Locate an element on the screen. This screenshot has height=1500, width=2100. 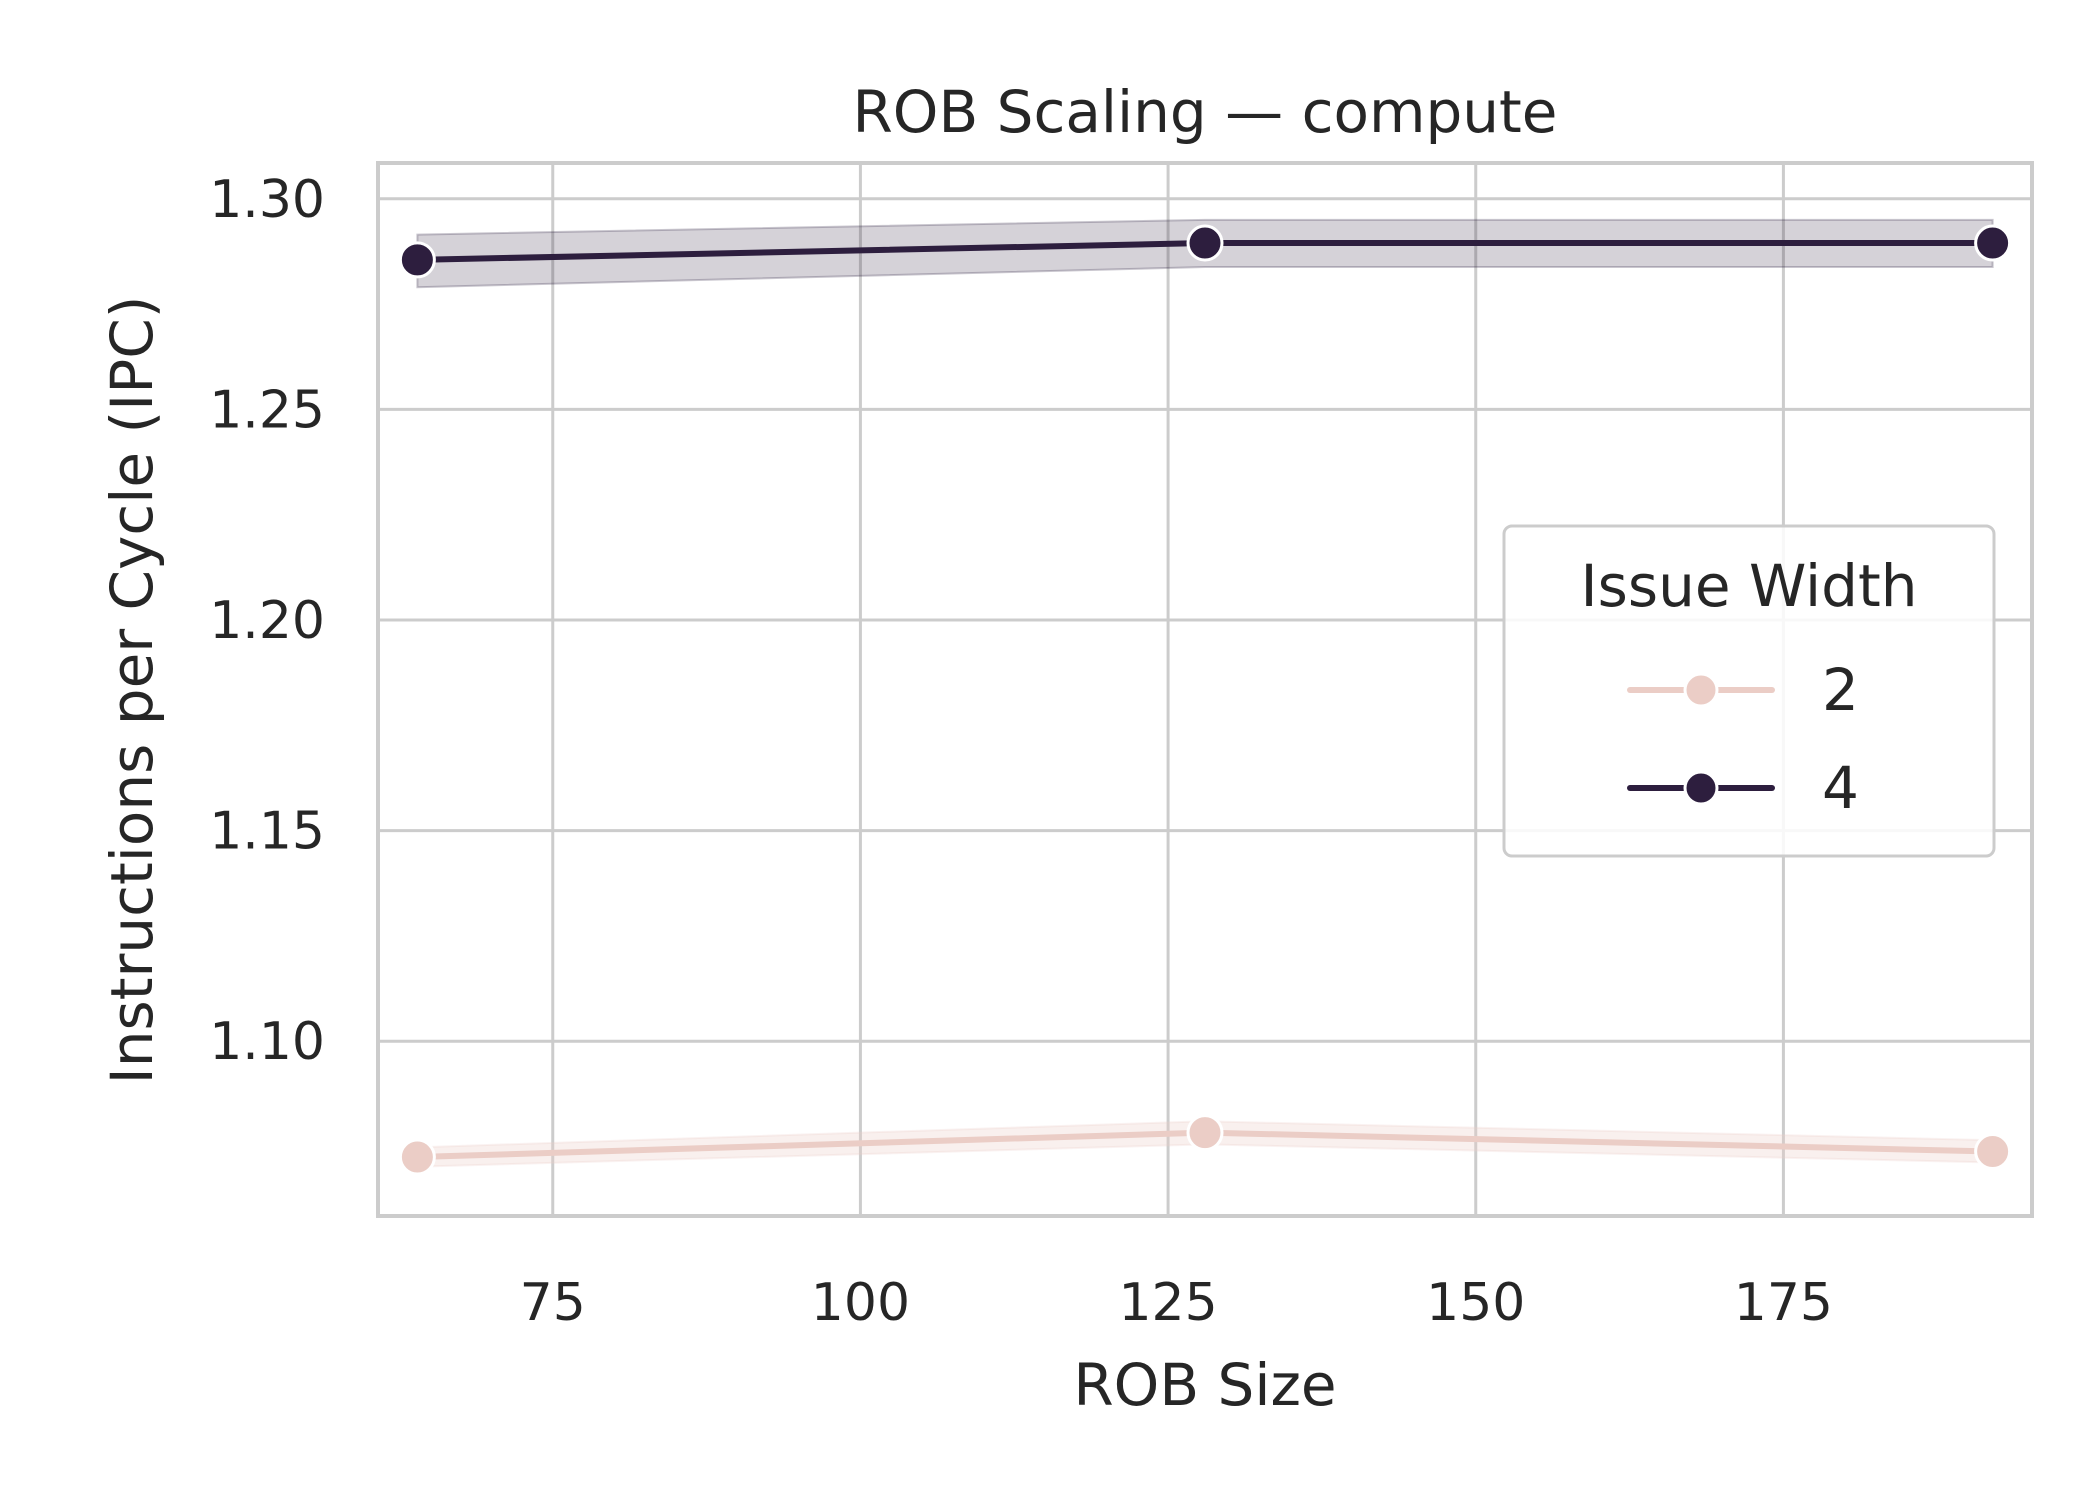
chart-title: ROB Scaling — compute is located at coordinates (1205, 112).